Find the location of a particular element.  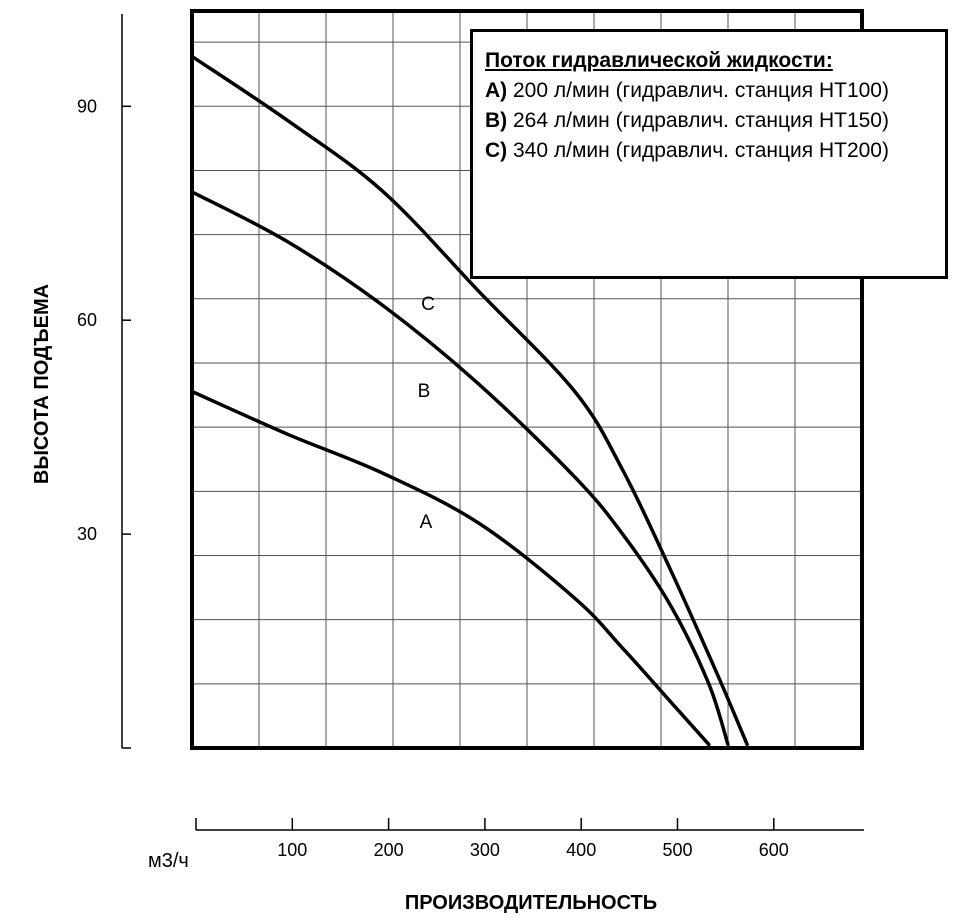

x-tick-label: 200 is located at coordinates (389, 850).